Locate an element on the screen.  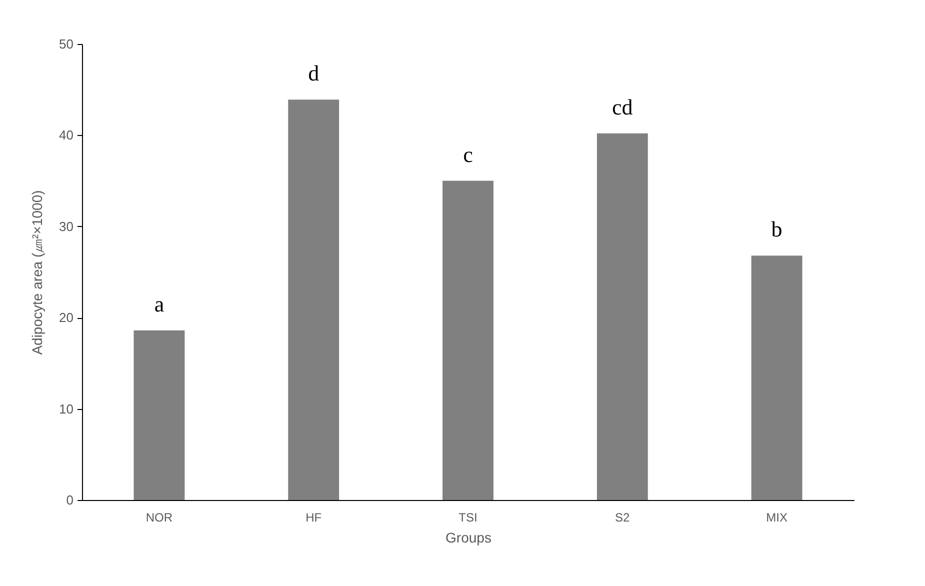
y-tick-label: 30 is located at coordinates (66, 226).